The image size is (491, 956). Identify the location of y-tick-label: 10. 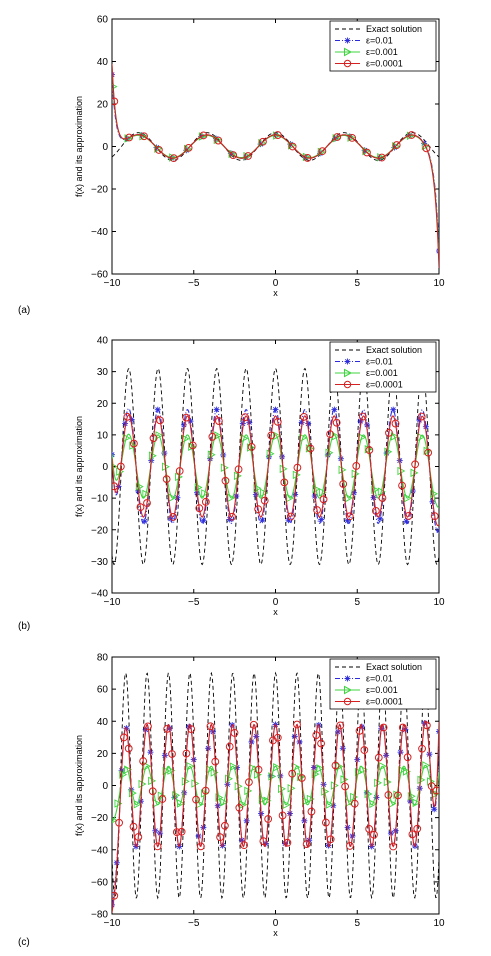
(103, 435).